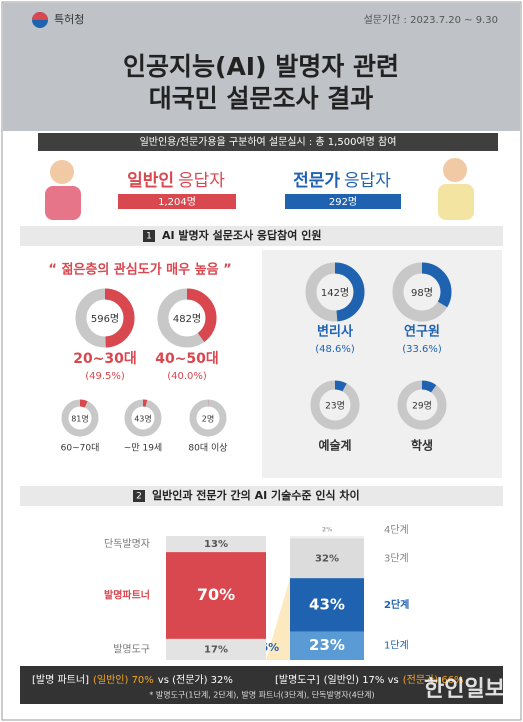 The image size is (523, 722). I want to click on expert-panel, so click(382, 364).